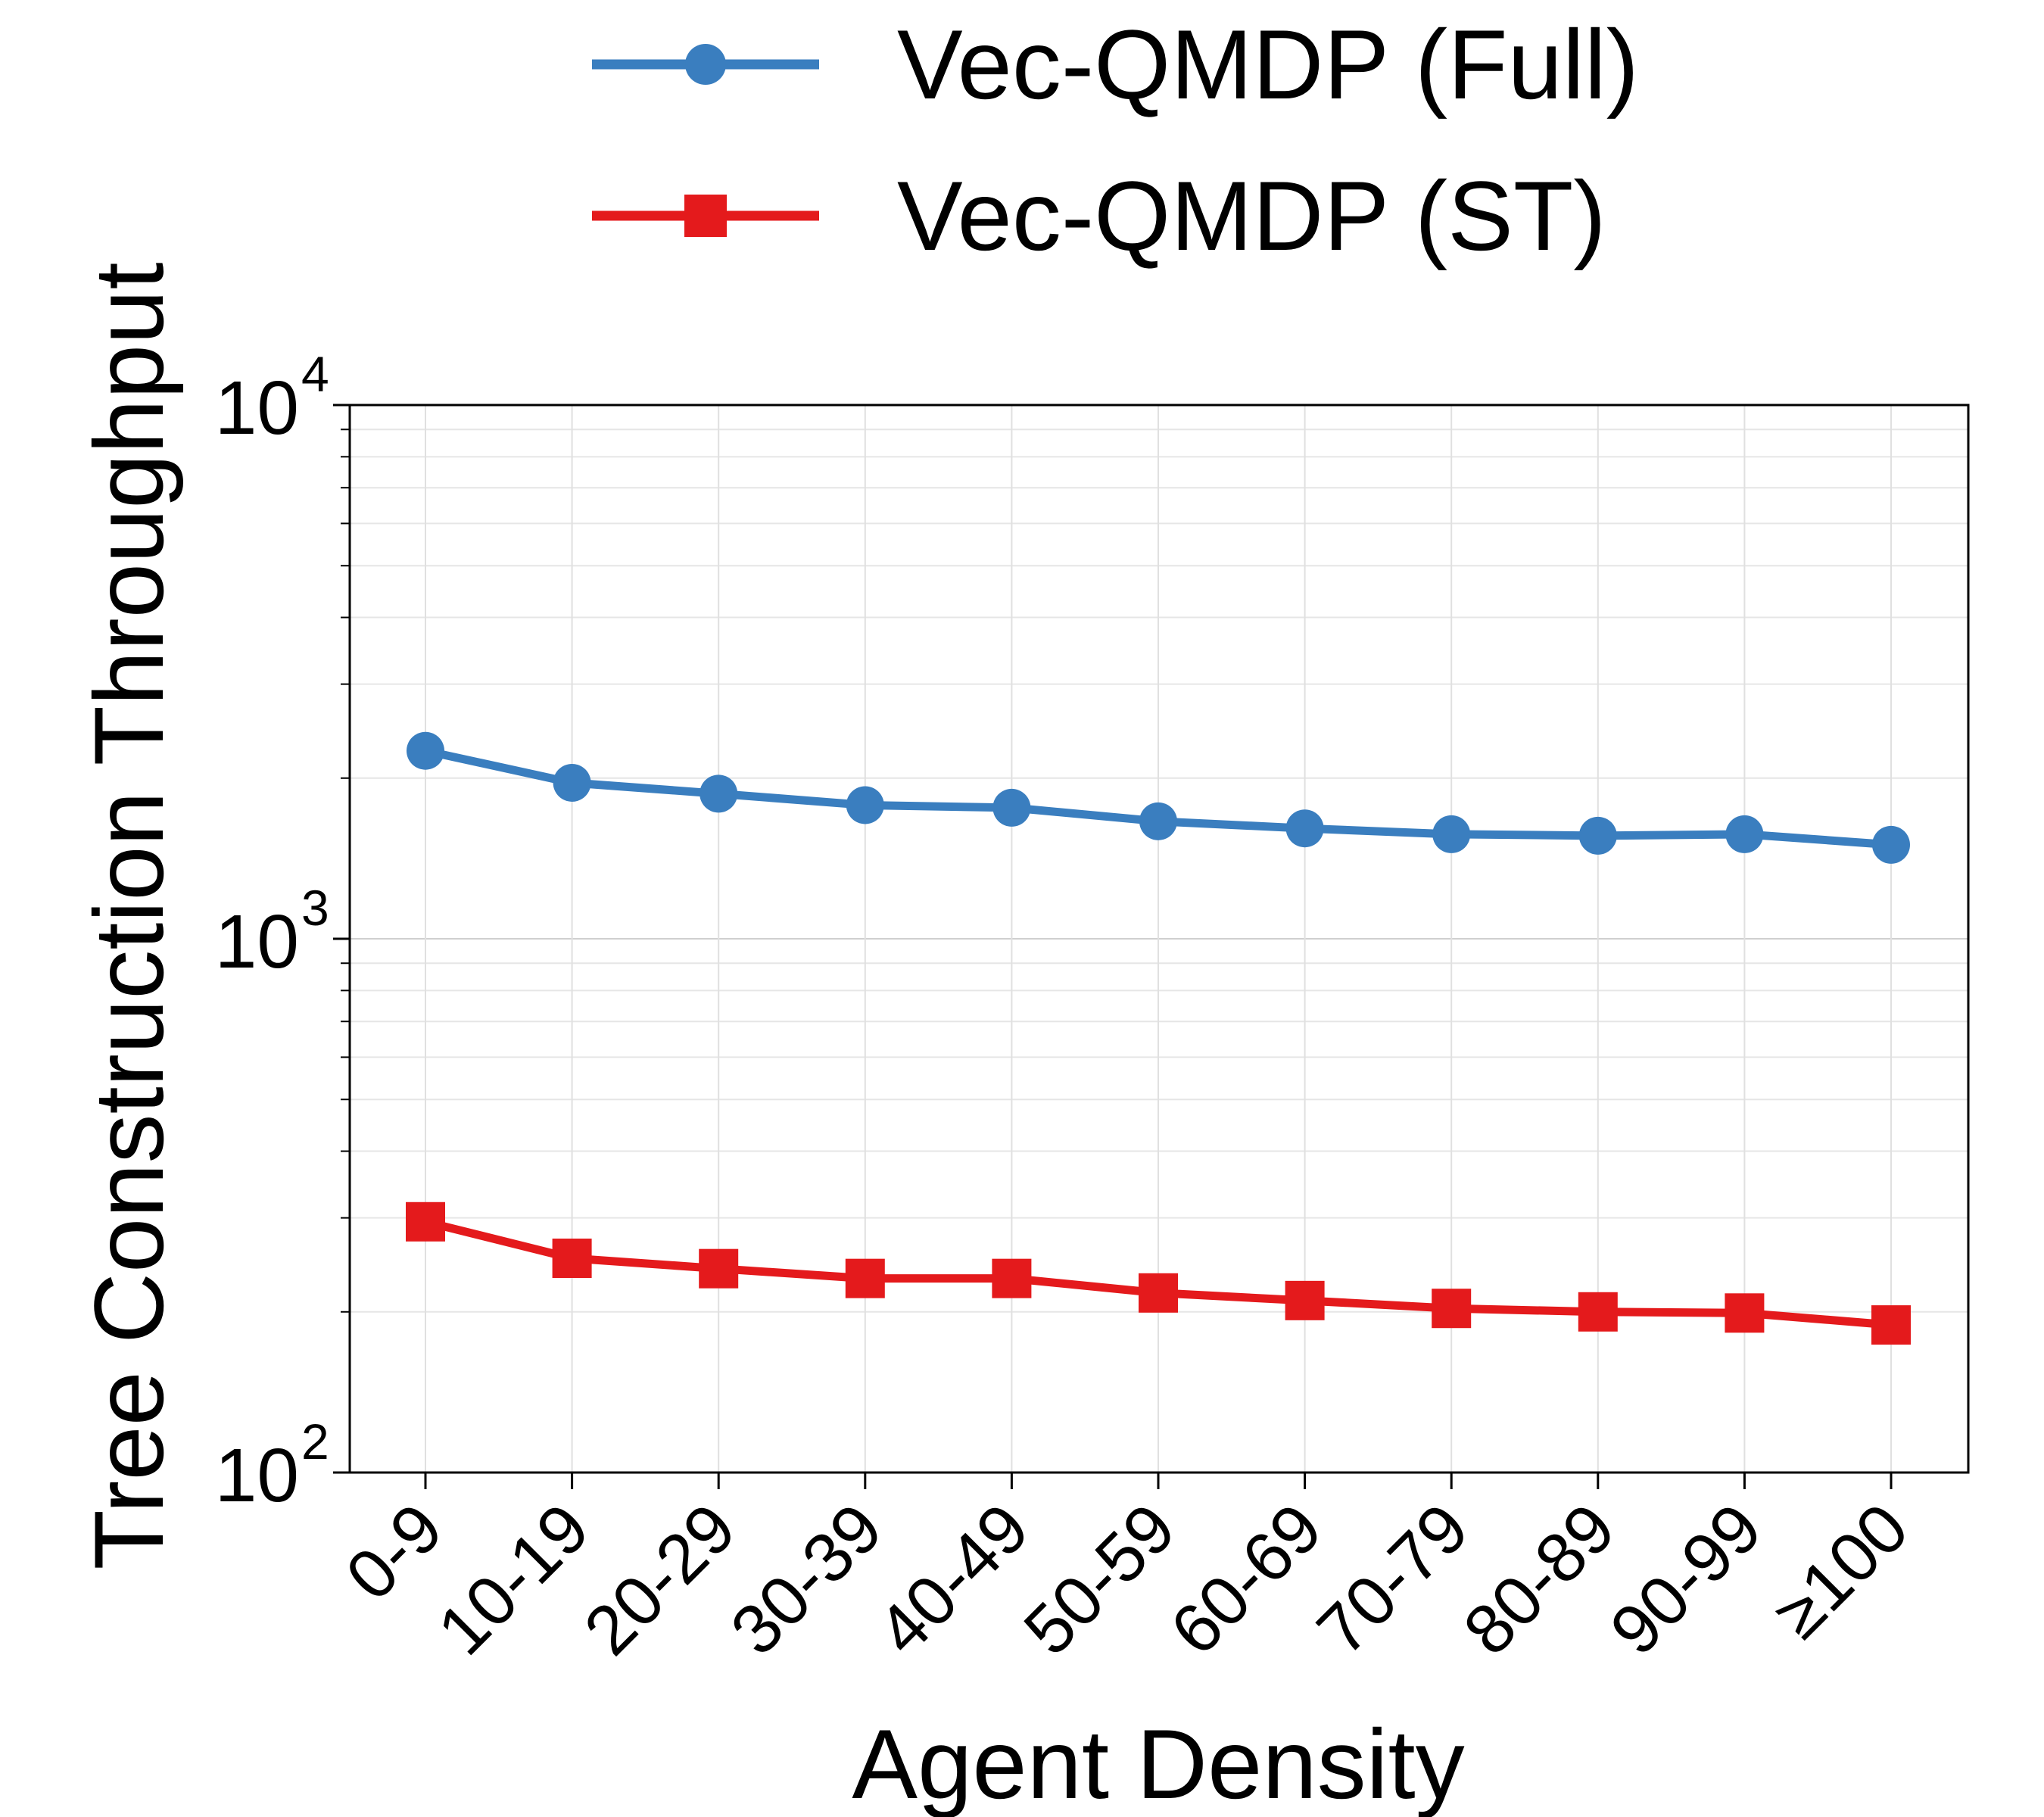 This screenshot has height=1817, width=2044. I want to click on y-tick-exponent: 4, so click(315, 374).